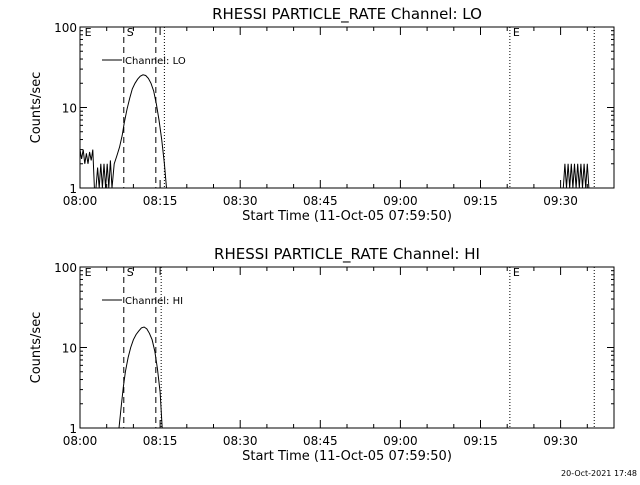  I want to click on legend-label: Channel: LO, so click(155, 61).